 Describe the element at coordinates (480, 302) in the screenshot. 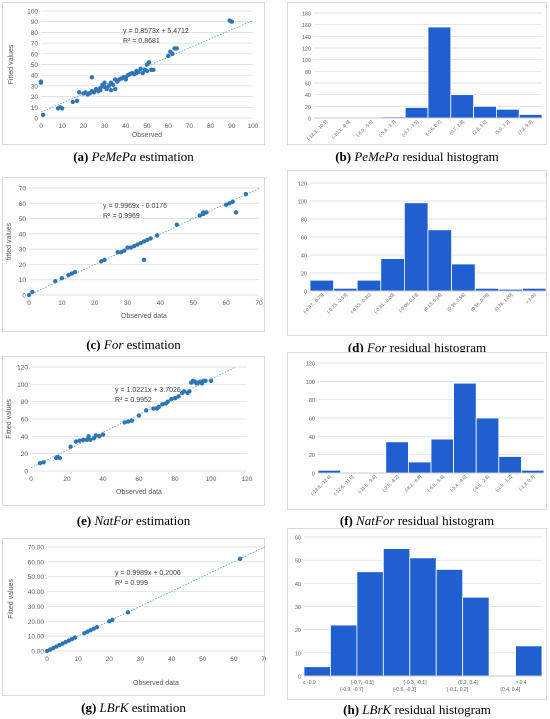

I see `chart3-x-tick-label: (0.56, 0.78]` at that location.